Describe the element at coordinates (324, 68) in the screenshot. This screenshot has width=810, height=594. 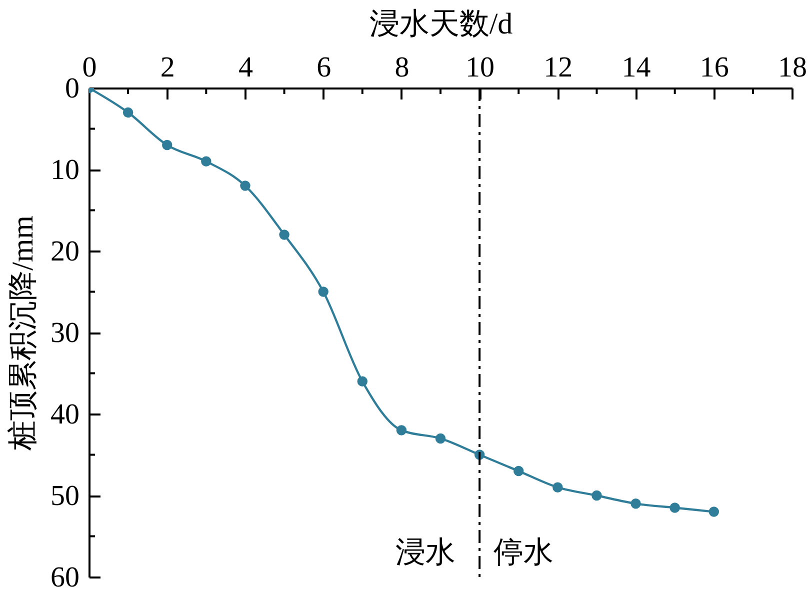
I see `x-tick-label: 6` at that location.